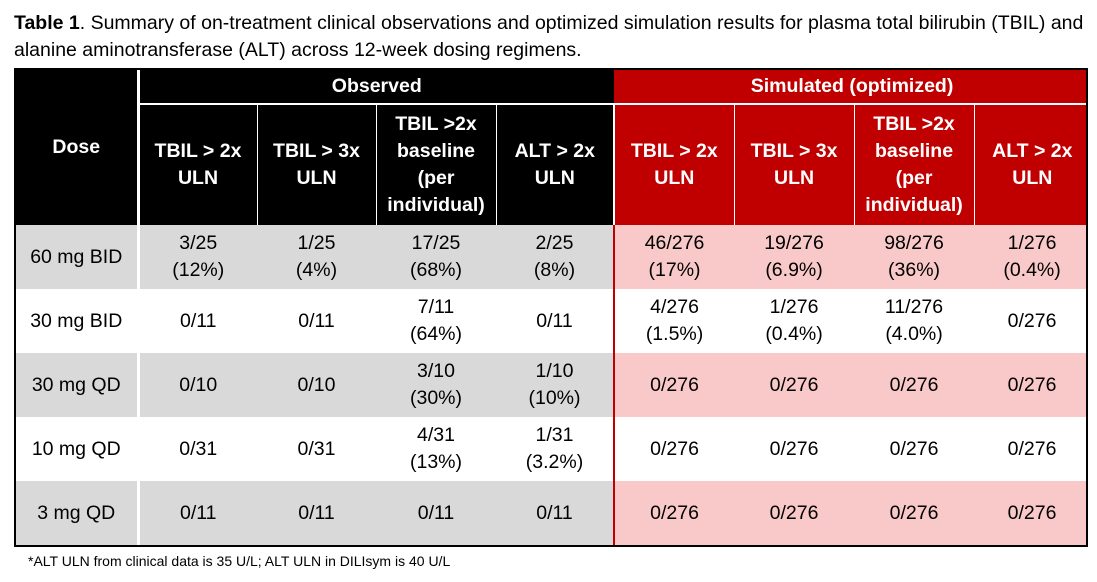 The image size is (1097, 582). Describe the element at coordinates (436, 257) in the screenshot. I see `observed-cell: 17/25 (68%)` at that location.